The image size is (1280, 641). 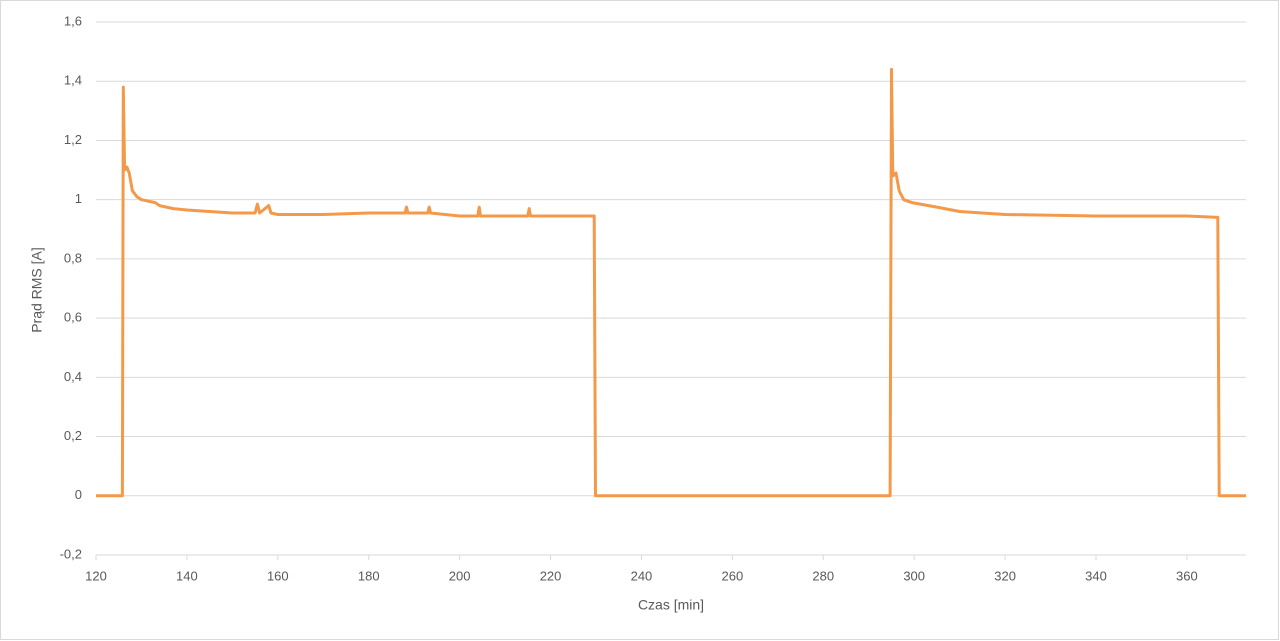 I want to click on x-tick-label: 180, so click(x=369, y=575).